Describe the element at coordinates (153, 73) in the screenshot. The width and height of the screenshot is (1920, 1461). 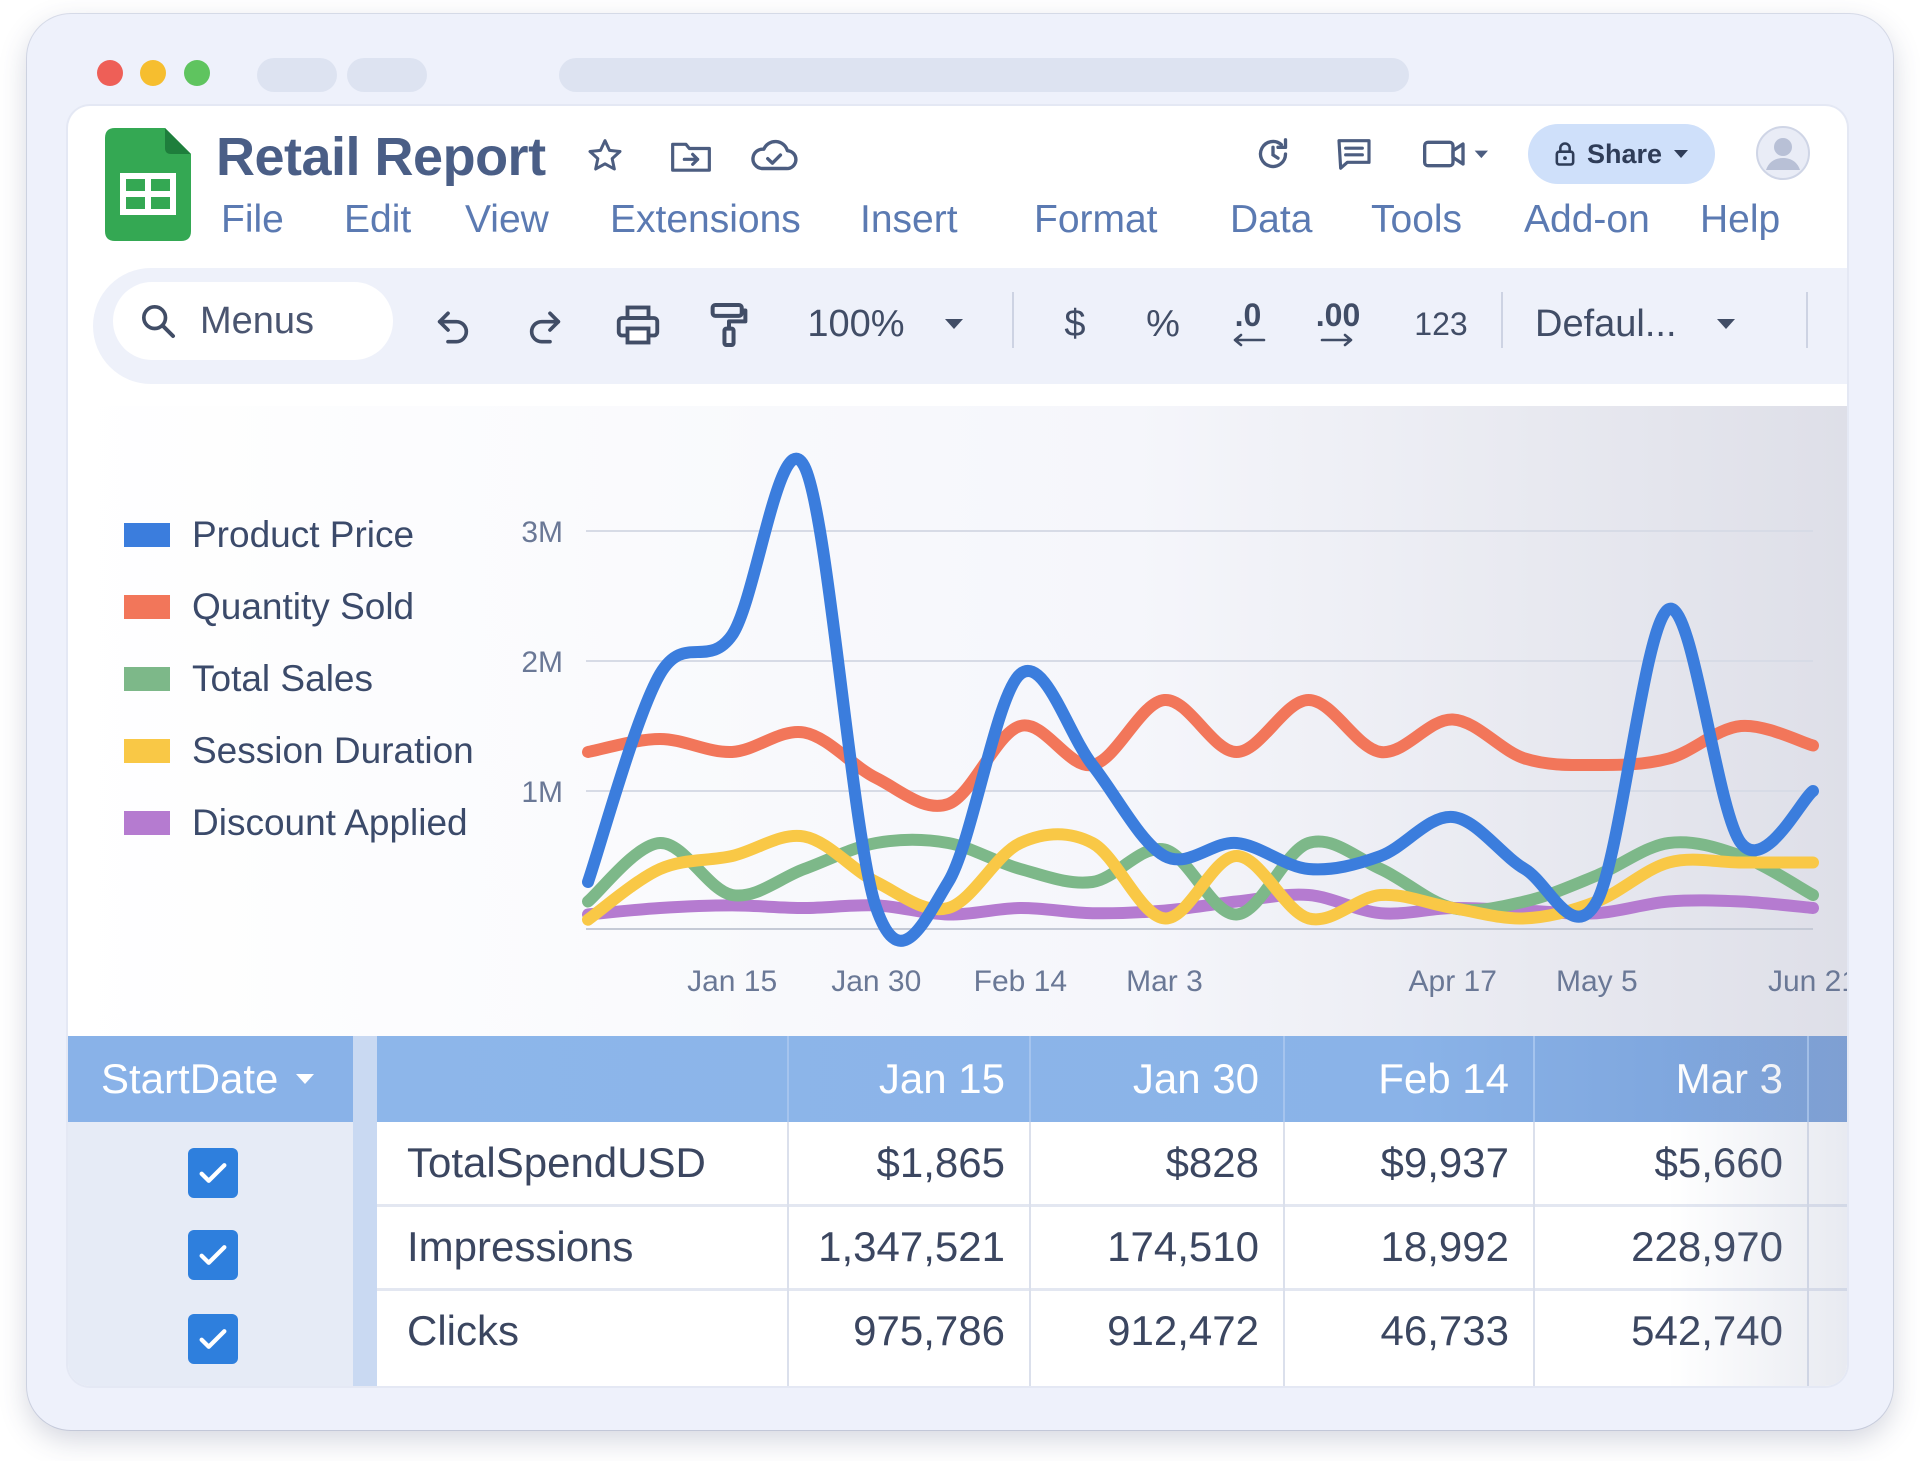
I see `minimize-window-button` at that location.